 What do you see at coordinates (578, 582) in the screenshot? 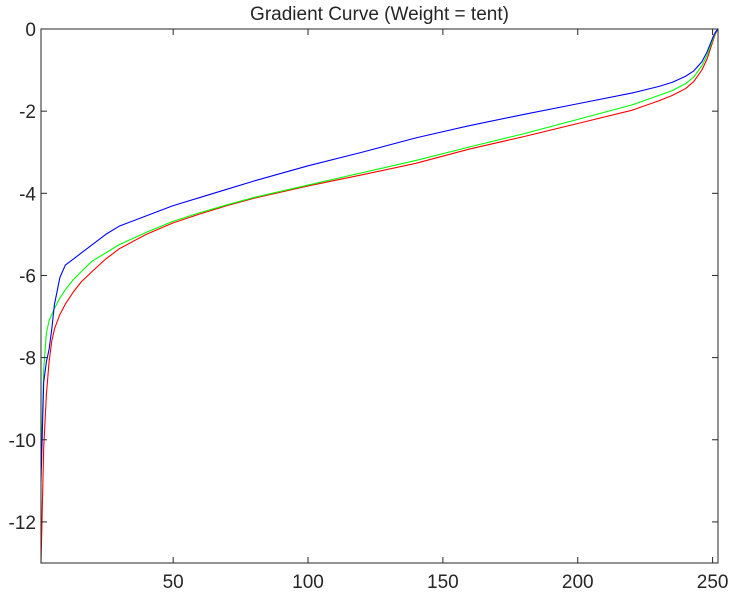
I see `x-tick-label: 200` at bounding box center [578, 582].